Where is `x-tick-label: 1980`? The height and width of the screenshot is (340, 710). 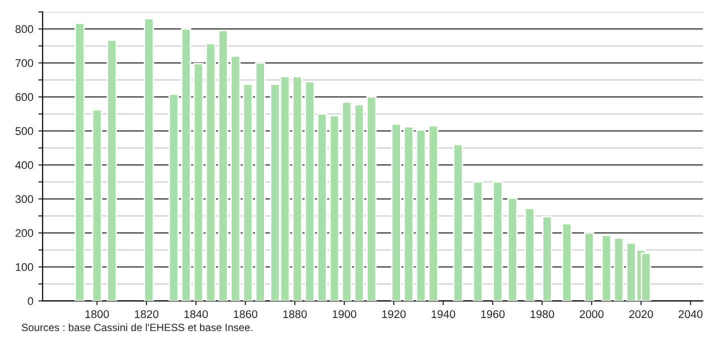
x-tick-label: 1980 is located at coordinates (542, 314).